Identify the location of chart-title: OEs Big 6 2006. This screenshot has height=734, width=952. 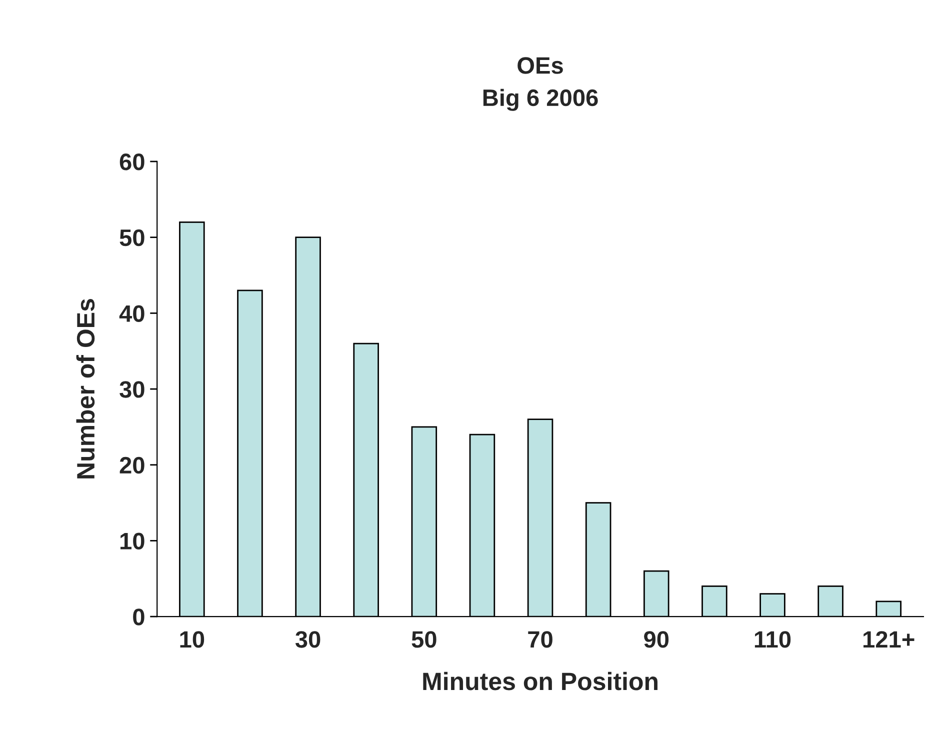
(540, 84).